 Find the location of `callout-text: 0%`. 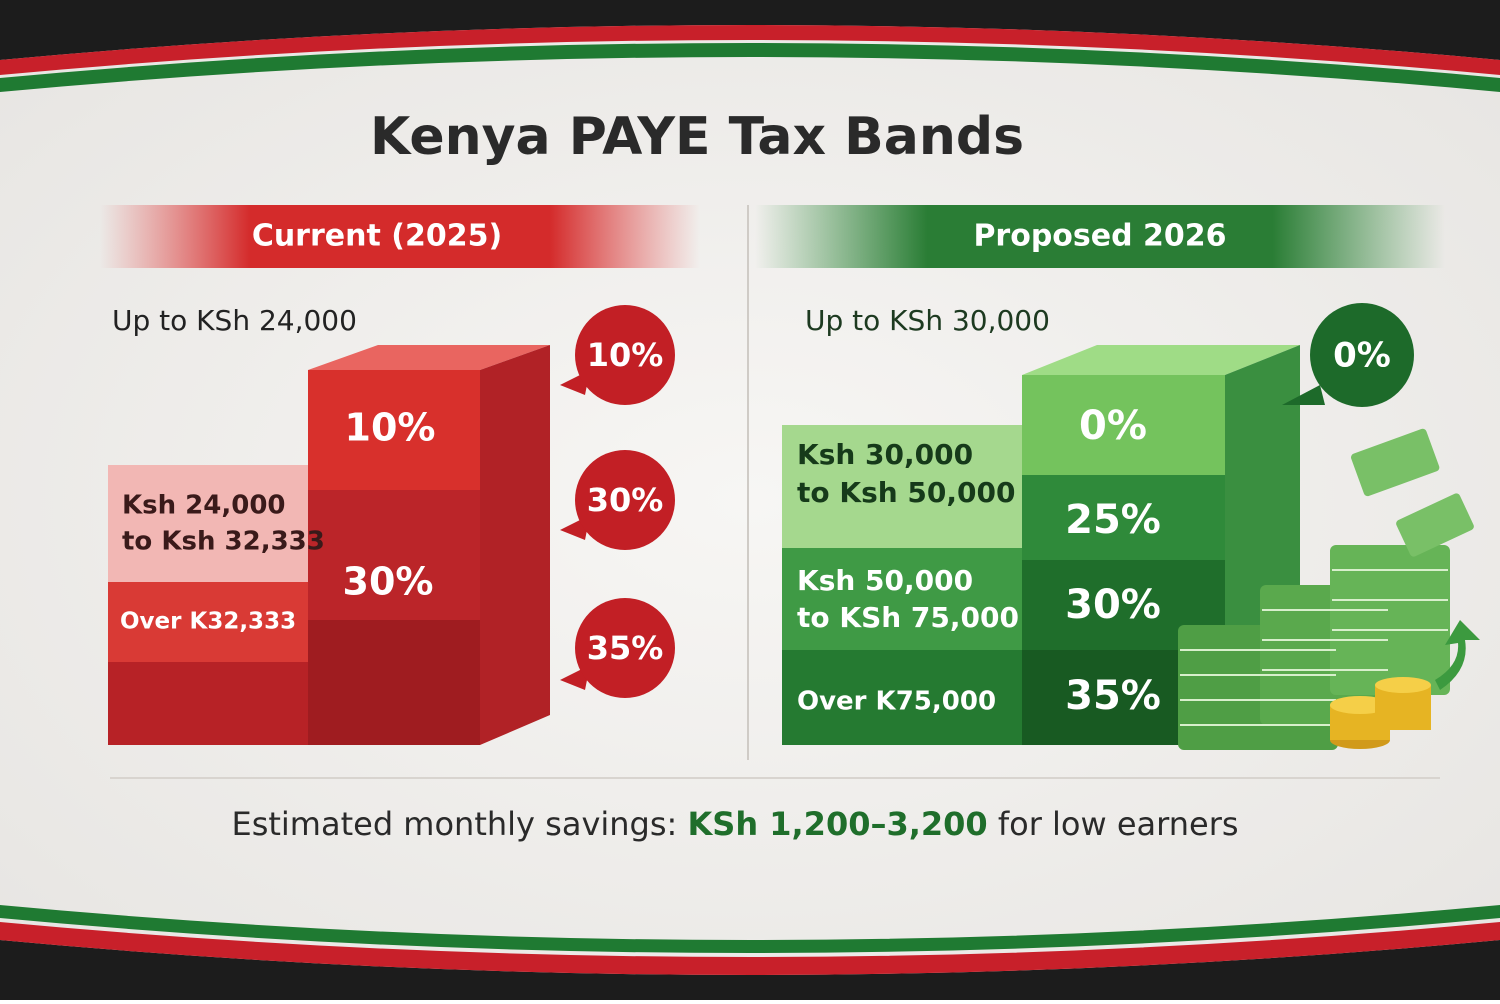

callout-text: 0% is located at coordinates (1362, 356).